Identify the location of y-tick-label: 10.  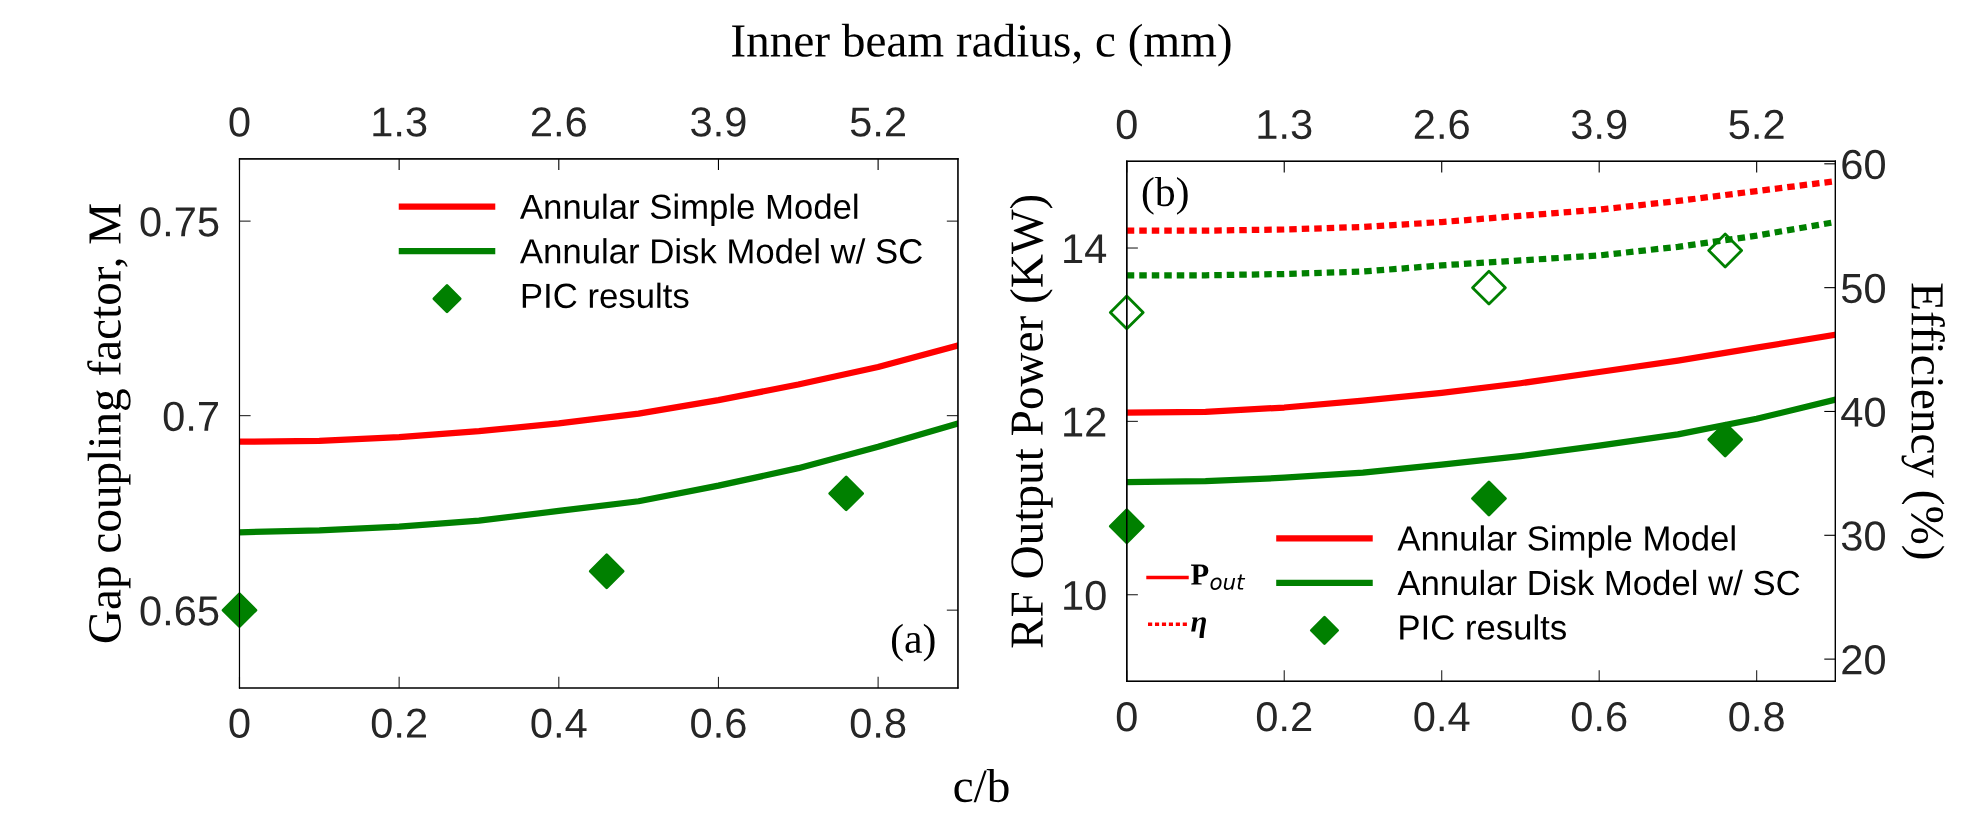
(1085, 595).